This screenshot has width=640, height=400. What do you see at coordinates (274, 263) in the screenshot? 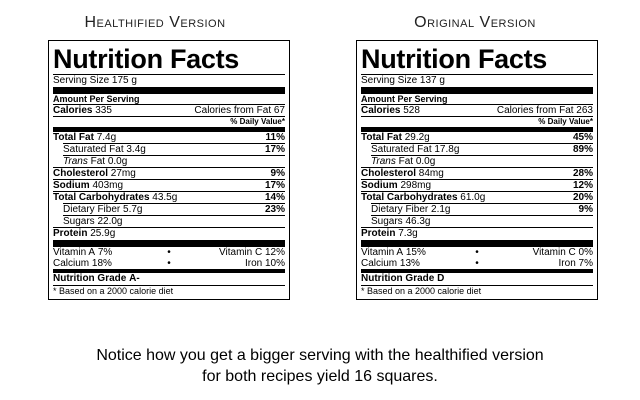
I see `iron-value: 10%` at bounding box center [274, 263].